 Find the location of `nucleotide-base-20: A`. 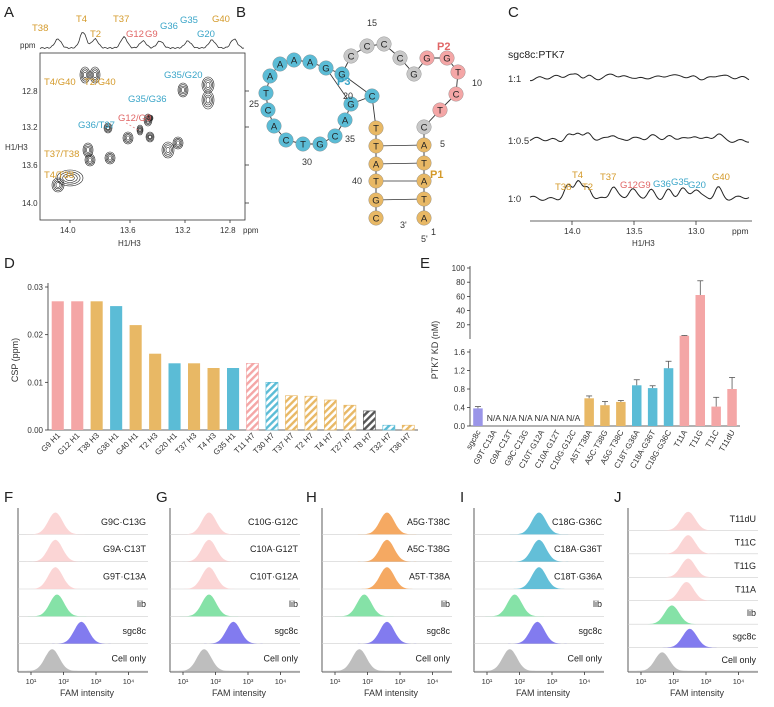

nucleotide-base-20: A is located at coordinates (294, 60).